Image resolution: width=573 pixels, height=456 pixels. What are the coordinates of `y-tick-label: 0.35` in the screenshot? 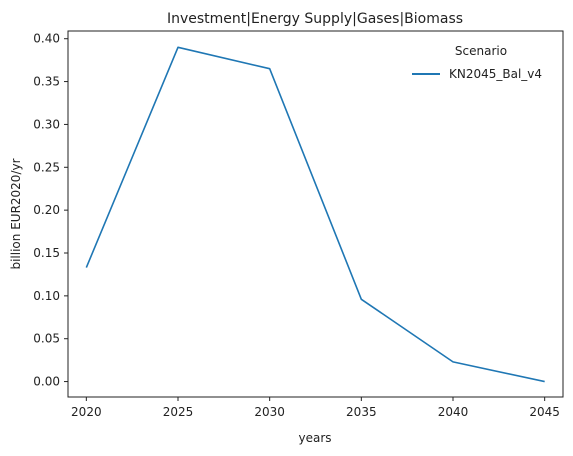 It's located at (46, 82).